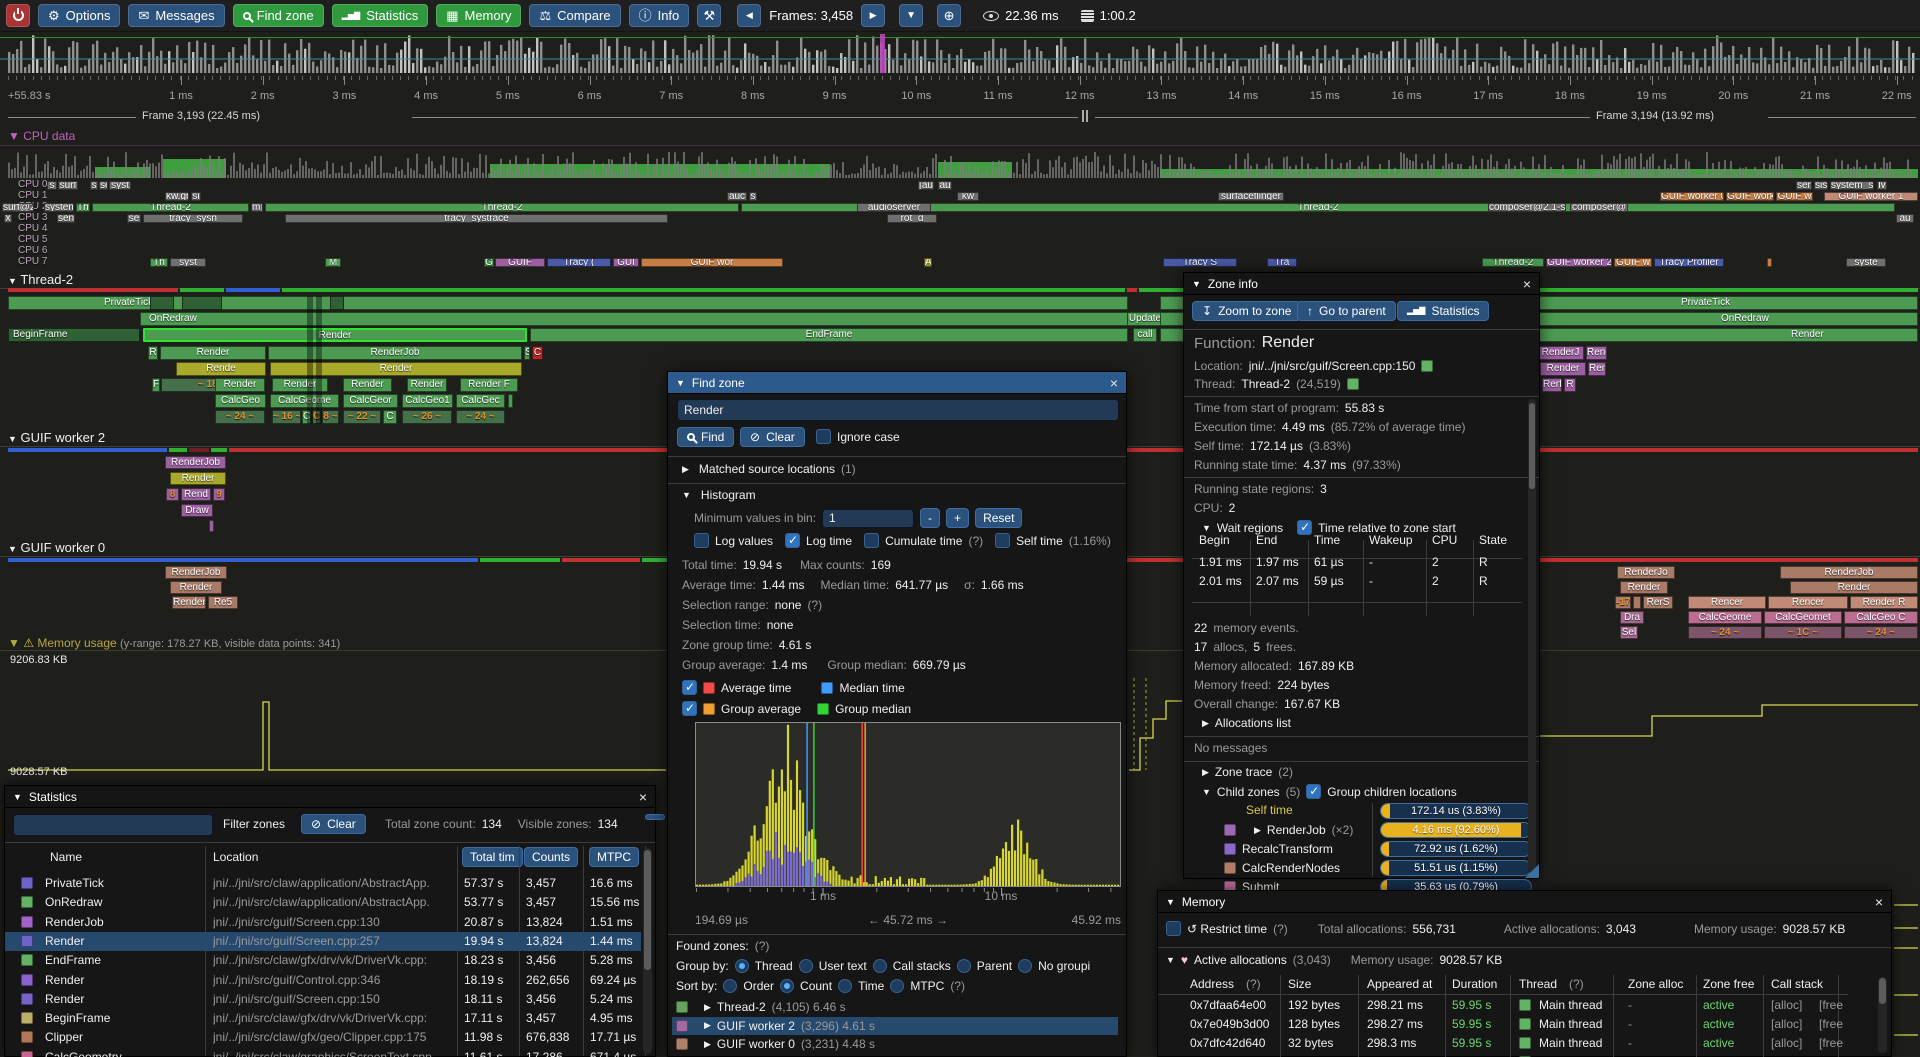 The height and width of the screenshot is (1057, 1920). Describe the element at coordinates (42, 136) in the screenshot. I see `cpu-data-header: ▼ CPU data` at that location.